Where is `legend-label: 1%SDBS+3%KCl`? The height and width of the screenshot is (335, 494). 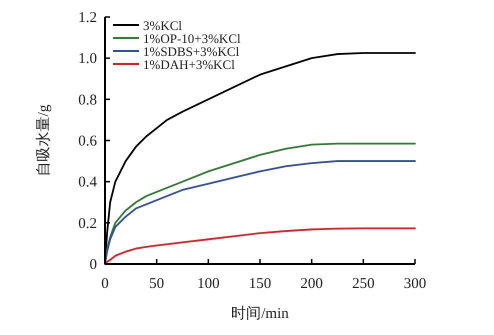 legend-label: 1%SDBS+3%KCl is located at coordinates (191, 51).